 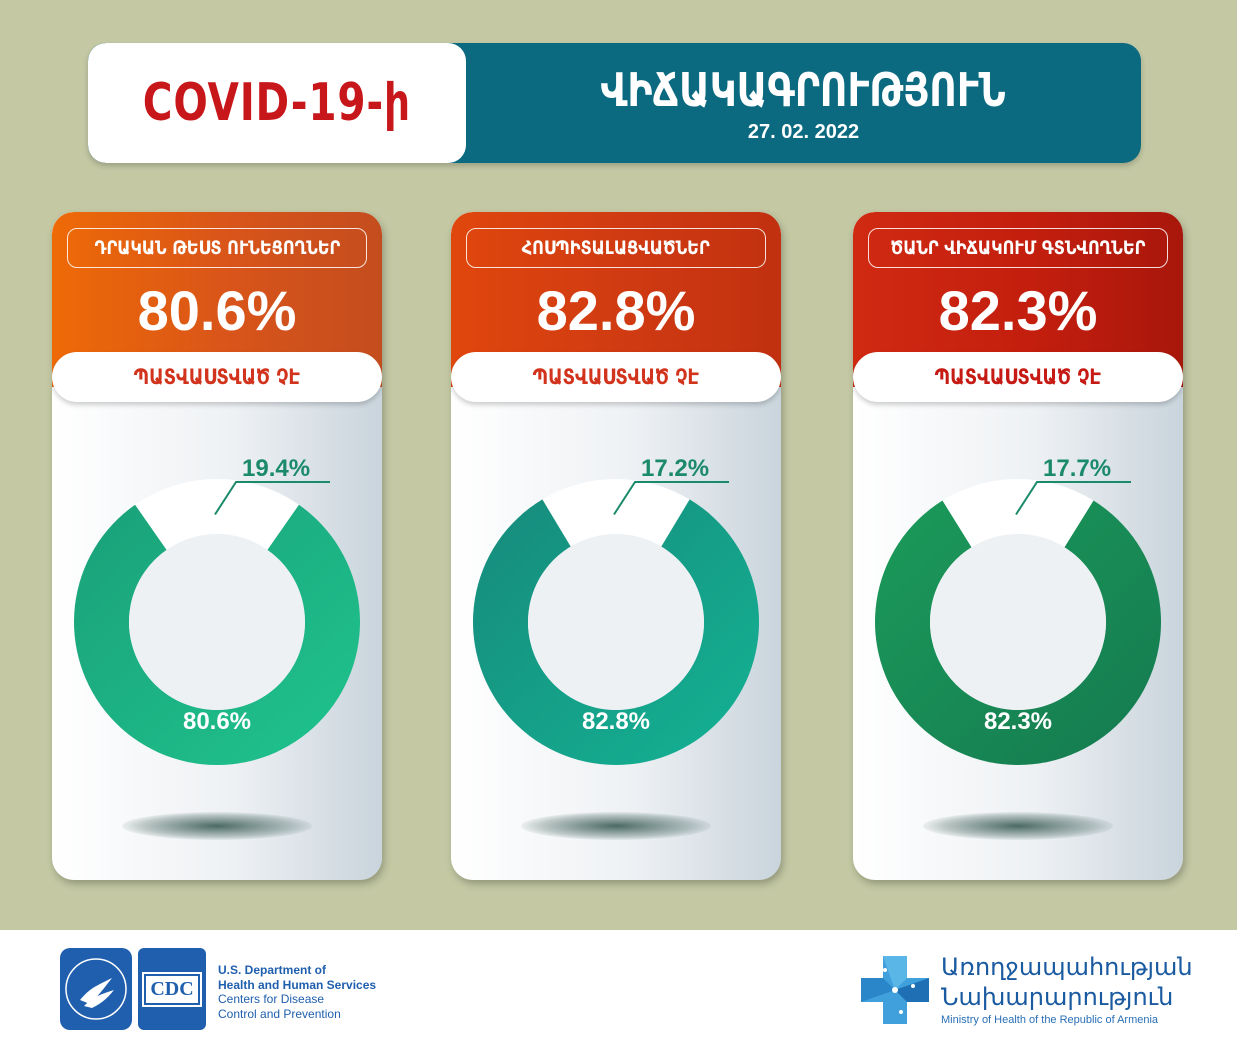 I want to click on donut-chart: 17.2% 82.8%, so click(x=616, y=610).